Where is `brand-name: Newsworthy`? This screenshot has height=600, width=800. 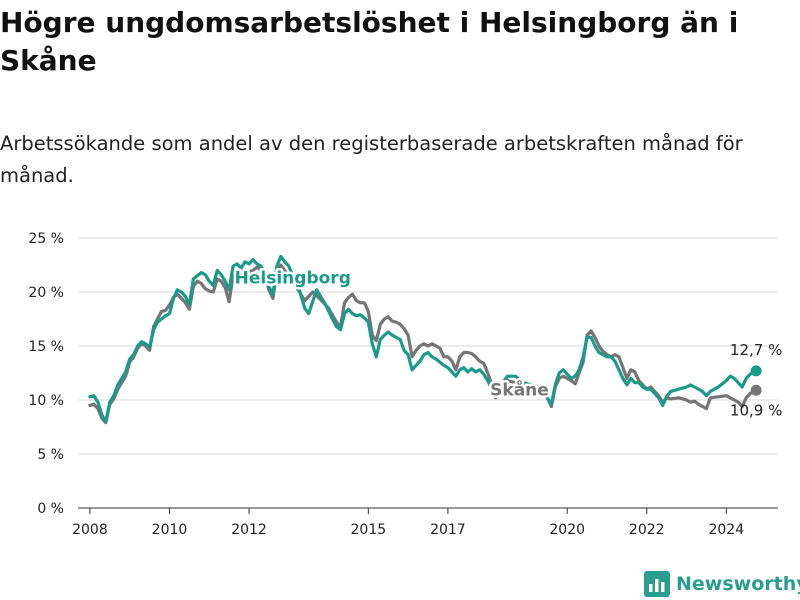
brand-name: Newsworthy is located at coordinates (738, 584).